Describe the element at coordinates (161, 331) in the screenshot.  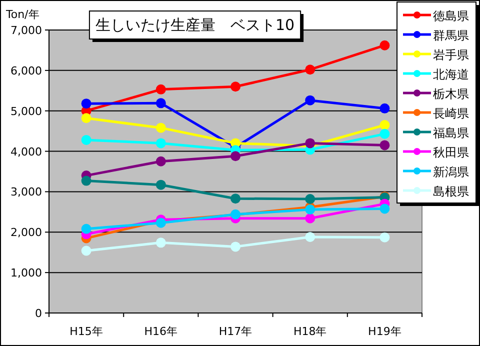
I see `x-tick-label: H16年` at that location.